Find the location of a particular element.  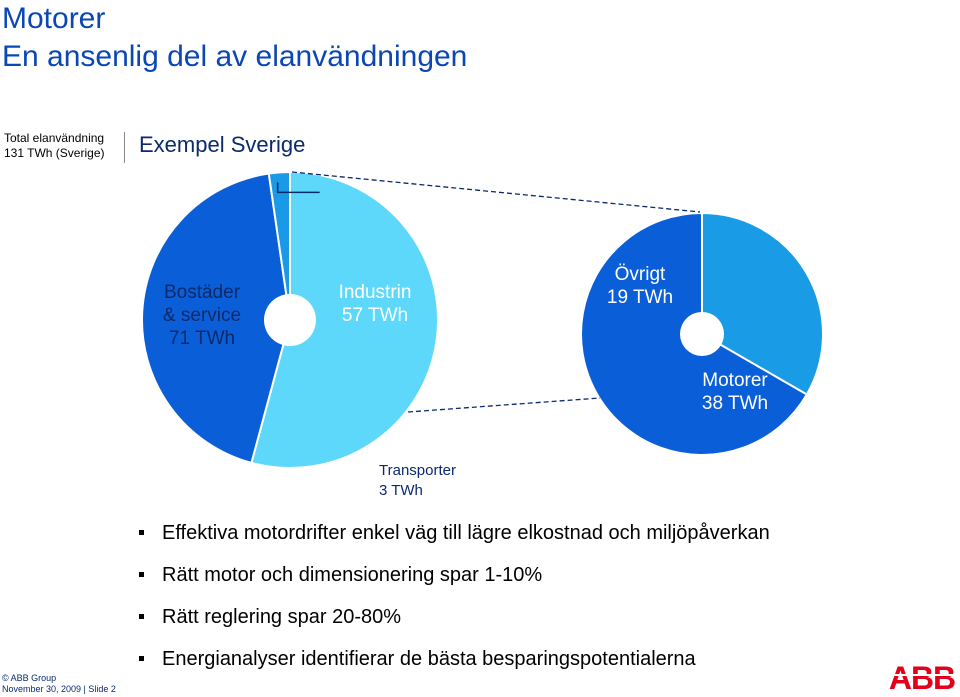

abb-logo: ABB is located at coordinates (922, 676).